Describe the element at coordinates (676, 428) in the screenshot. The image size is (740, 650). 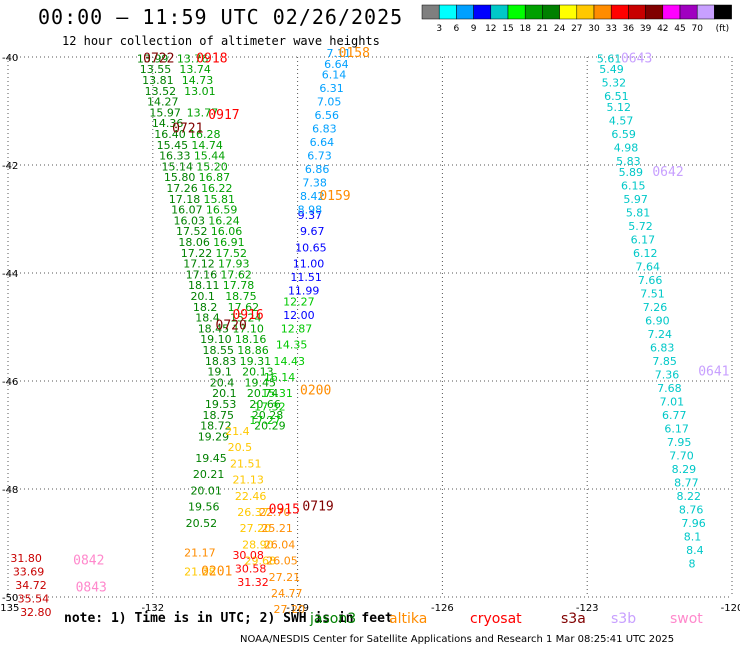
I see `wave-height-value: 6.17` at that location.